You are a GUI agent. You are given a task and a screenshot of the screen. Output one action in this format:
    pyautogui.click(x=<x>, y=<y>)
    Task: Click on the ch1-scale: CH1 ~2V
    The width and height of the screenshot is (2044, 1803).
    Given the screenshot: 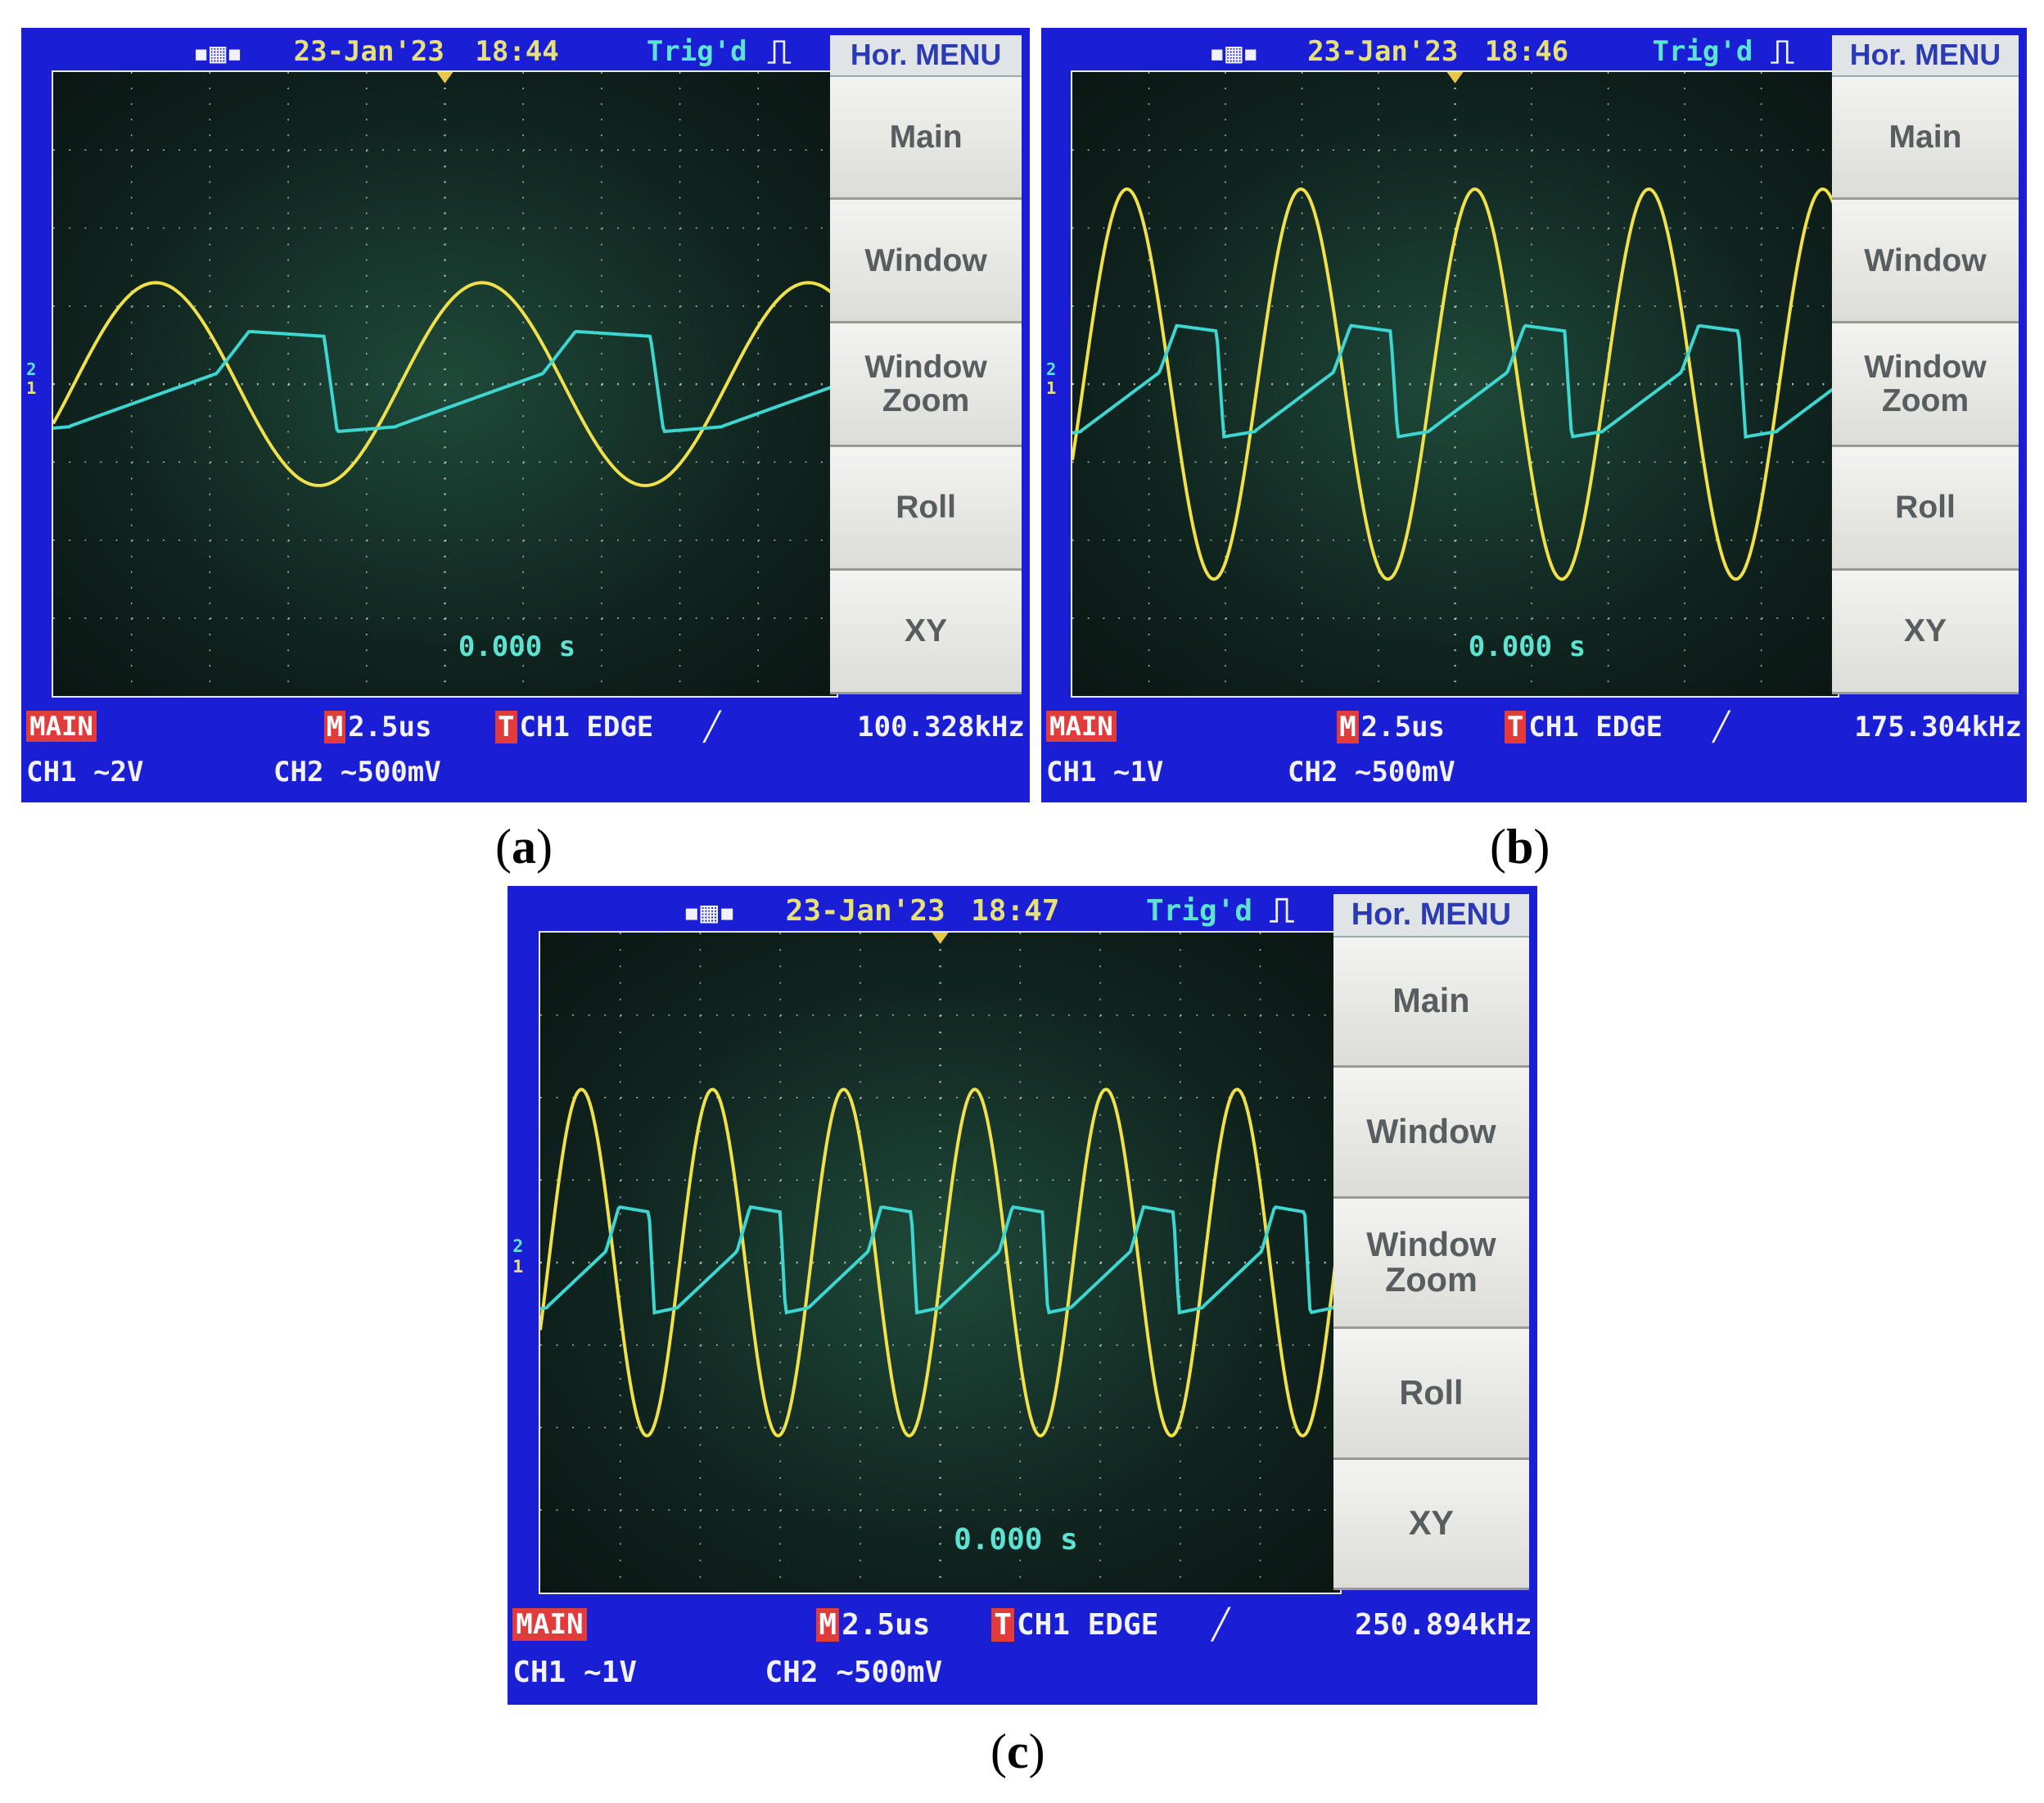 What is the action you would take?
    pyautogui.click(x=85, y=772)
    